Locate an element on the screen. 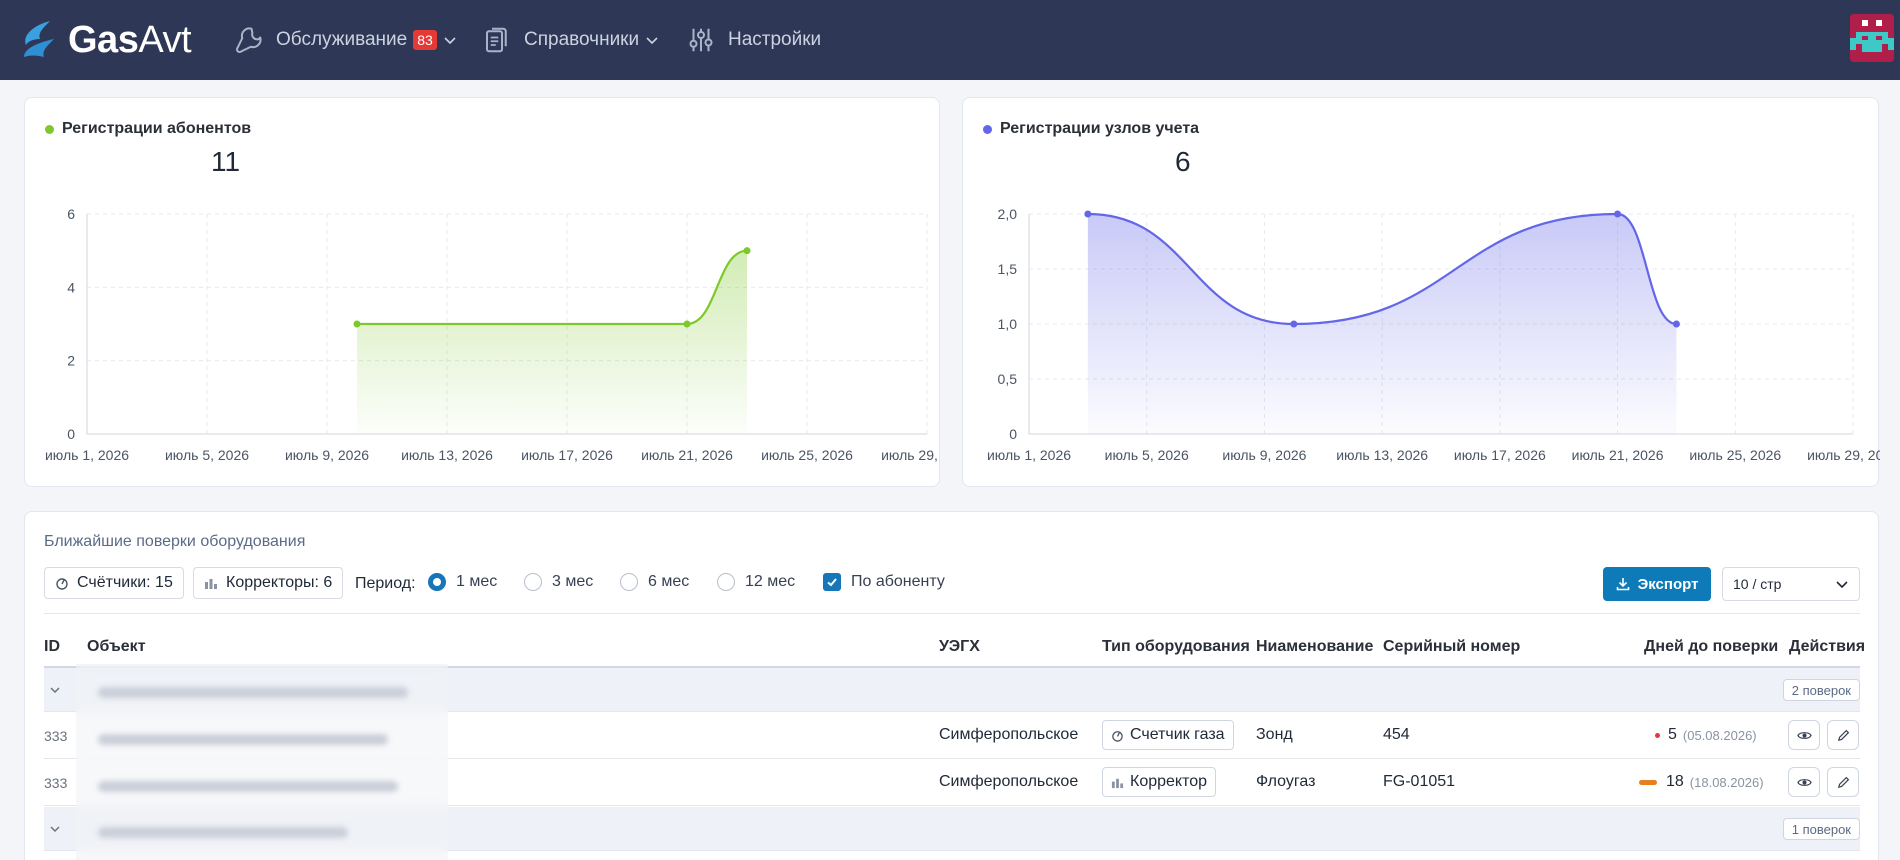 Image resolution: width=1900 pixels, height=860 pixels. inspection-date: (05.08.2026) is located at coordinates (1719, 735).